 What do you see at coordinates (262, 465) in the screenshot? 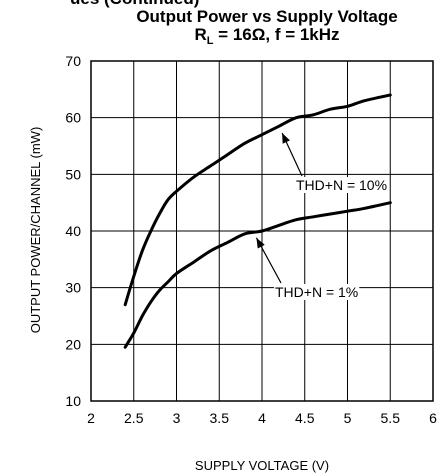
I see `x-axis-label: SUPPLY VOLTAGE (V)` at bounding box center [262, 465].